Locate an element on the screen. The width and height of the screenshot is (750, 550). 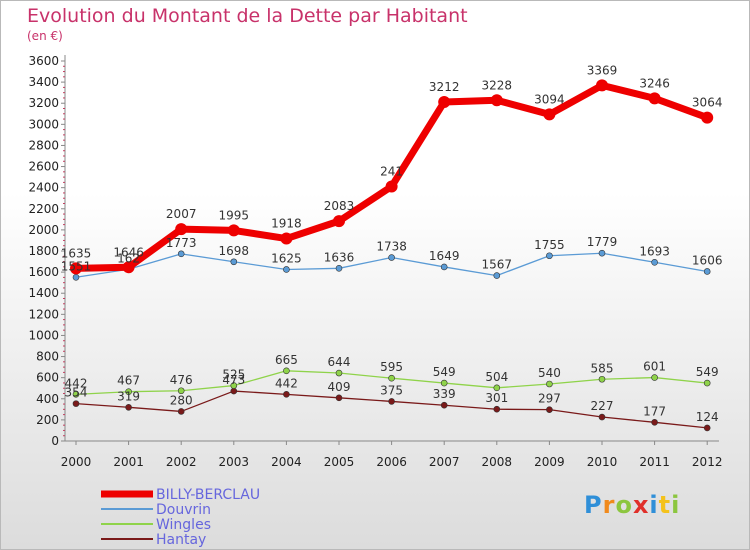
y-tick-label: 3200 is located at coordinates (43, 103).